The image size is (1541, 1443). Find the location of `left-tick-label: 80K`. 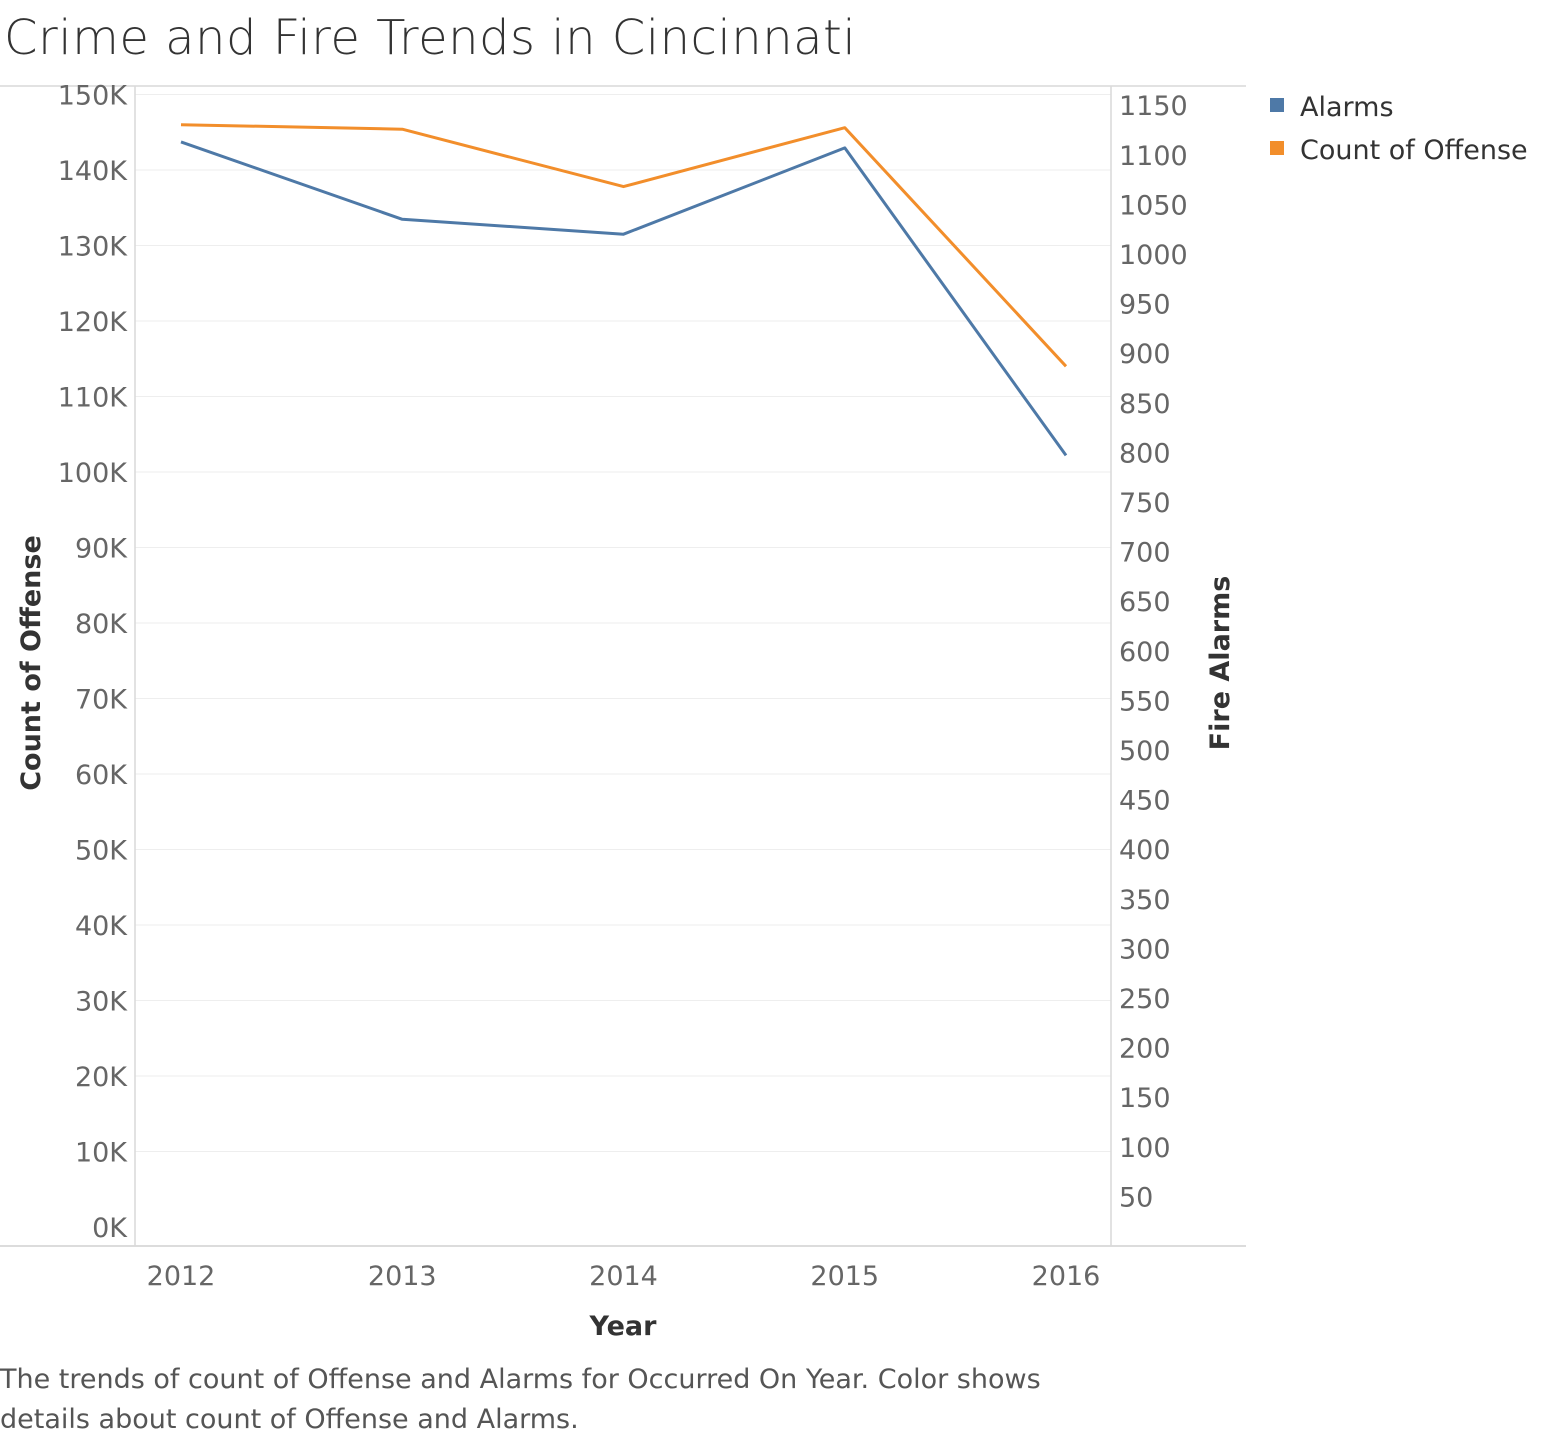

left-tick-label: 80K is located at coordinates (101, 624).